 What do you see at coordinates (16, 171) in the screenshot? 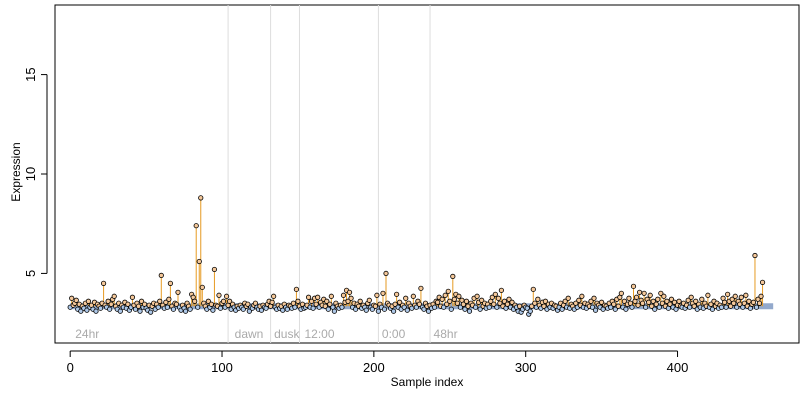
I see `y-axis-title: Expression` at bounding box center [16, 171].